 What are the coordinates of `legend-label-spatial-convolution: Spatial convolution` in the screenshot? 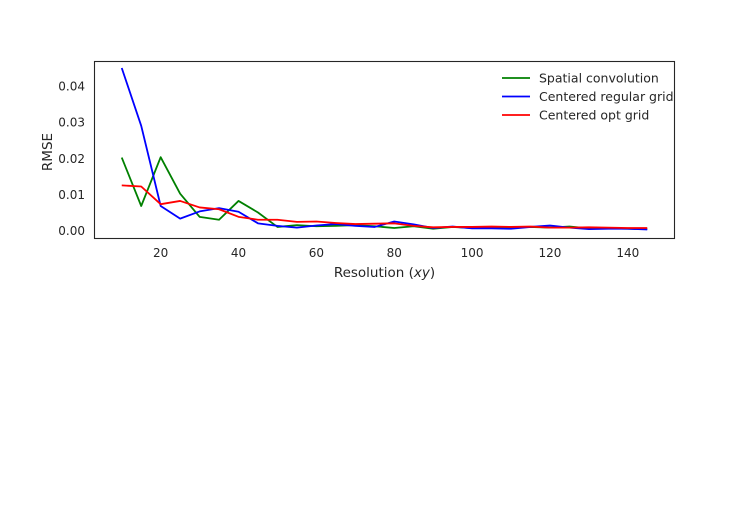 It's located at (599, 78).